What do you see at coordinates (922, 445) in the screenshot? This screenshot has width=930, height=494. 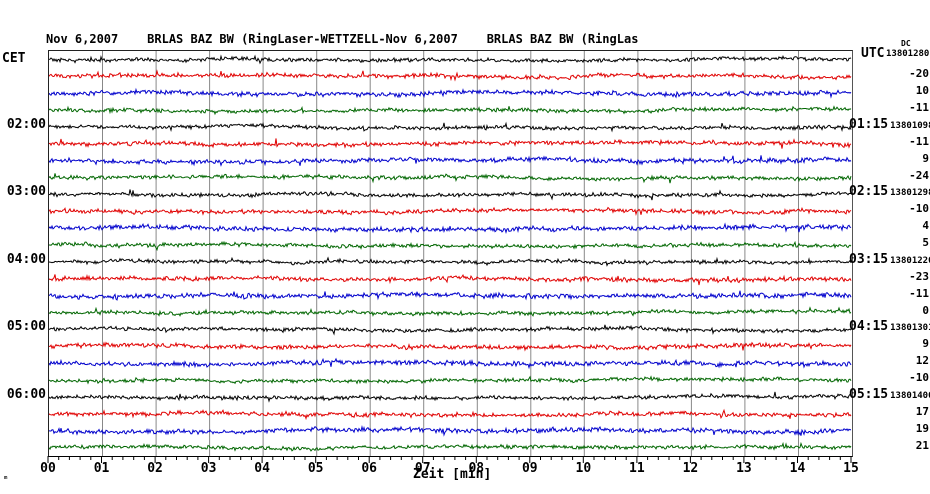 I see `trace-offset-value: 21` at bounding box center [922, 445].